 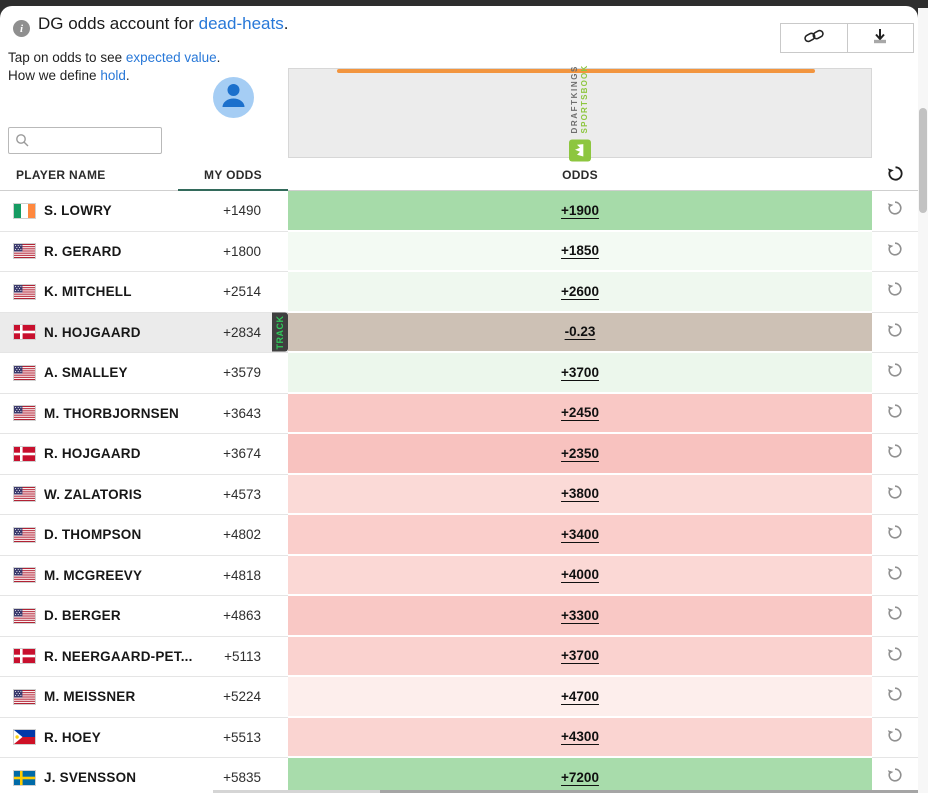 What do you see at coordinates (144, 332) in the screenshot?
I see `player-cell: N. HOJGAARD +2834` at bounding box center [144, 332].